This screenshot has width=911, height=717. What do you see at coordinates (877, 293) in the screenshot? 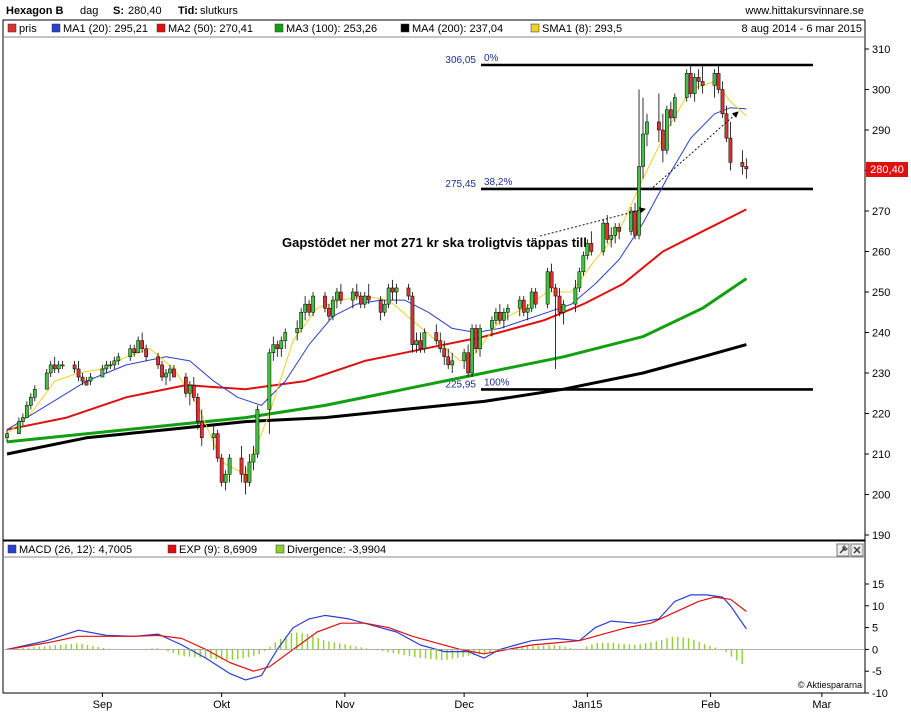
I see `price-axis: 190200210220230240250260270280290300310` at bounding box center [877, 293].